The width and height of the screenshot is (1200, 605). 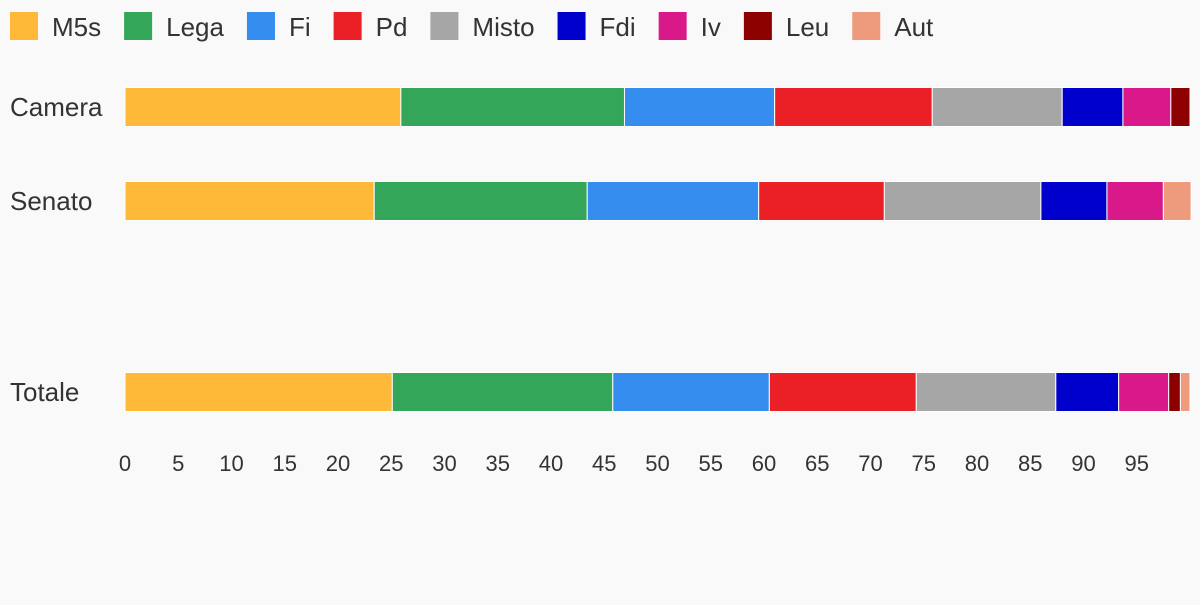 I want to click on bar-row-camera, so click(x=657, y=107).